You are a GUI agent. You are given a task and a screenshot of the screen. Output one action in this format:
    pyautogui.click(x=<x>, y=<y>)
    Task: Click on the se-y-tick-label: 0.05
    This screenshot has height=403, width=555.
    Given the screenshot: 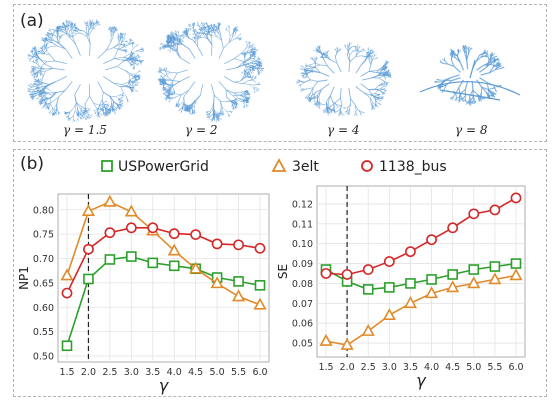 What is the action you would take?
    pyautogui.click(x=302, y=344)
    